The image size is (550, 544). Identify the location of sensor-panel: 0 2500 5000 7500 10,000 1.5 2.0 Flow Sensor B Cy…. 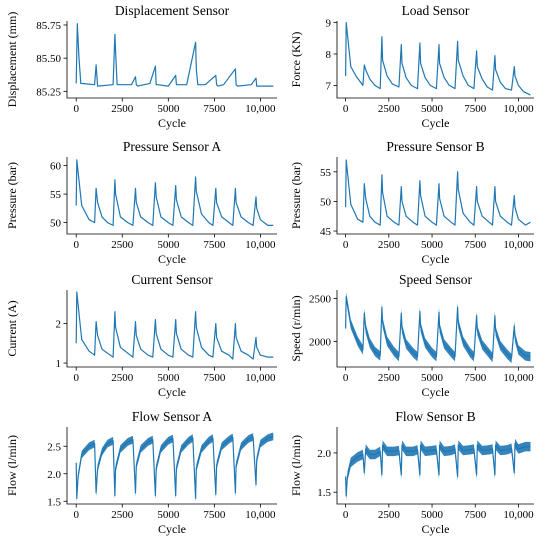
(411, 472).